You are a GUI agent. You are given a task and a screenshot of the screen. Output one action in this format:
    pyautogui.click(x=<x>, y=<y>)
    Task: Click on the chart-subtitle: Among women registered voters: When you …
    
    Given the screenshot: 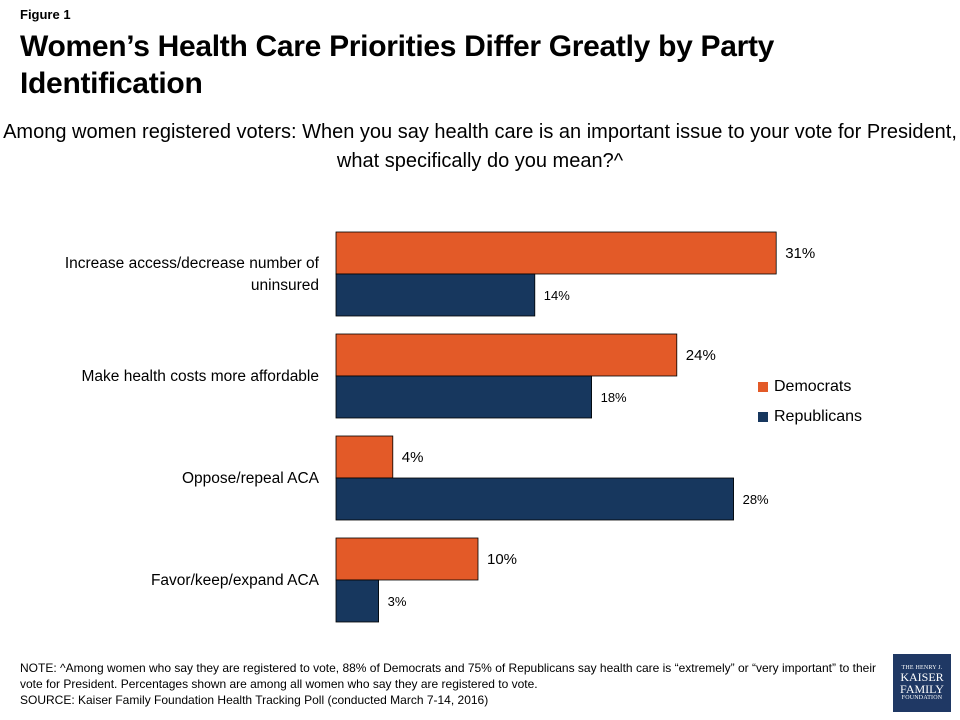 What is the action you would take?
    pyautogui.click(x=480, y=146)
    